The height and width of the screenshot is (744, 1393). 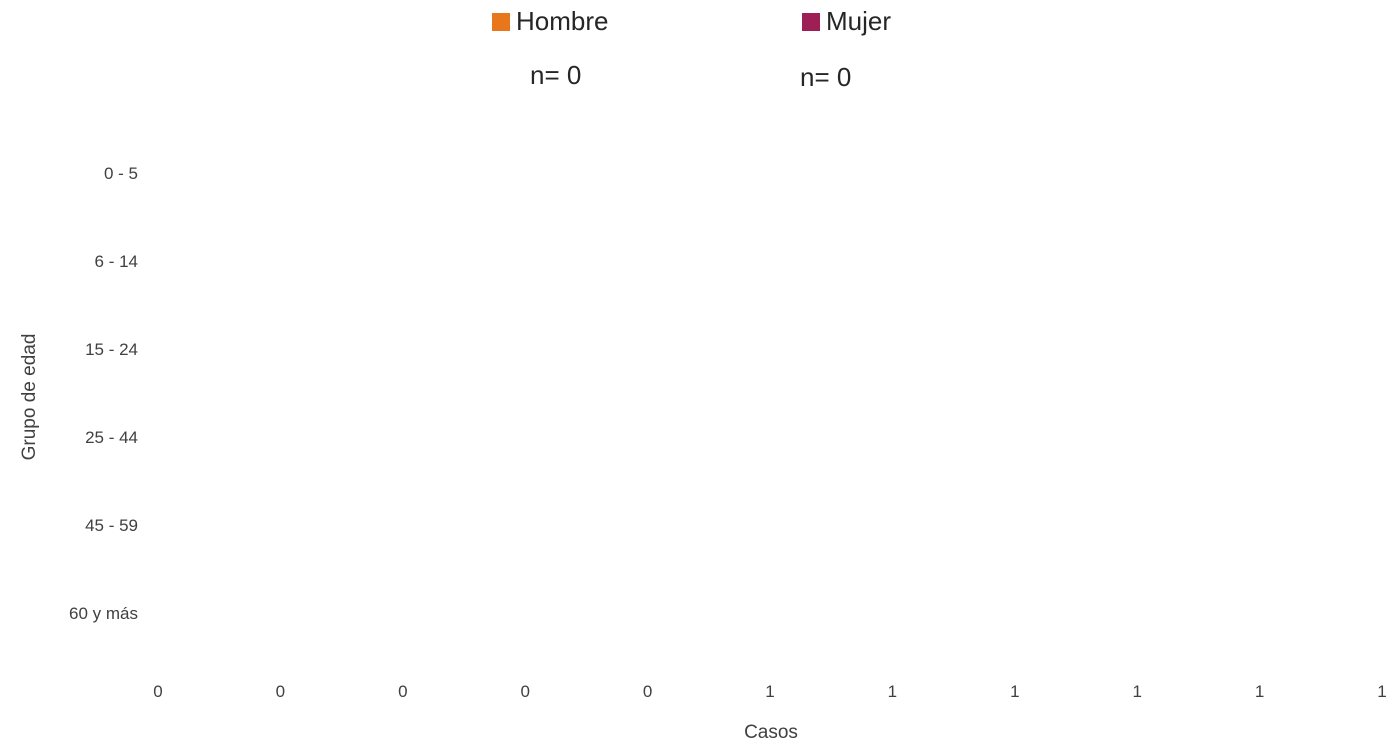 I want to click on x-axis-title: Casos, so click(x=771, y=732).